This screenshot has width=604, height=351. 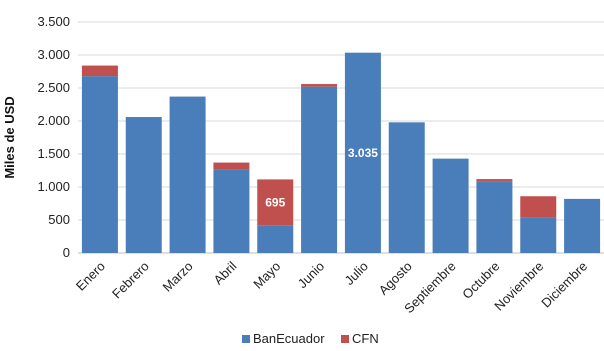 What do you see at coordinates (266, 275) in the screenshot?
I see `x-tick-label: Mayo` at bounding box center [266, 275].